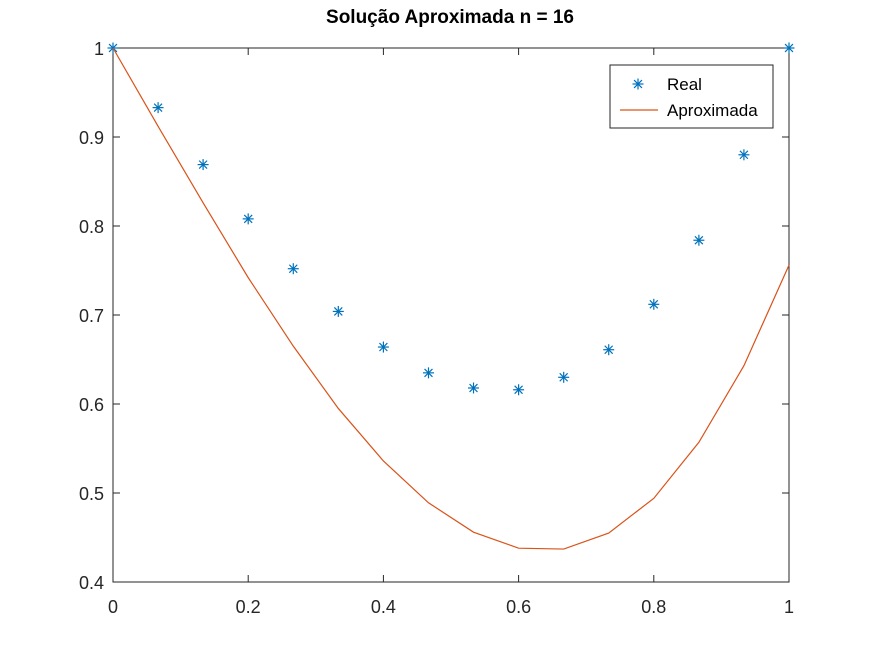 The width and height of the screenshot is (872, 654). What do you see at coordinates (789, 607) in the screenshot?
I see `x-tick-label: 1` at bounding box center [789, 607].